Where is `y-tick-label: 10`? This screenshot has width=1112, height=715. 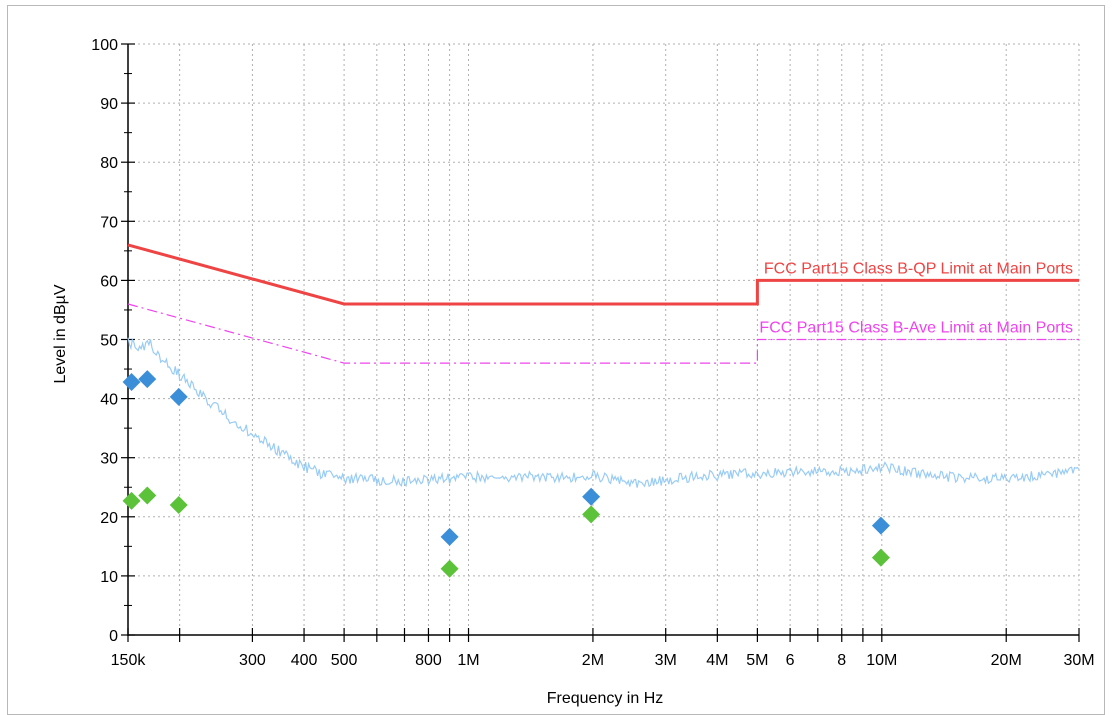
y-tick-label: 10 is located at coordinates (109, 577).